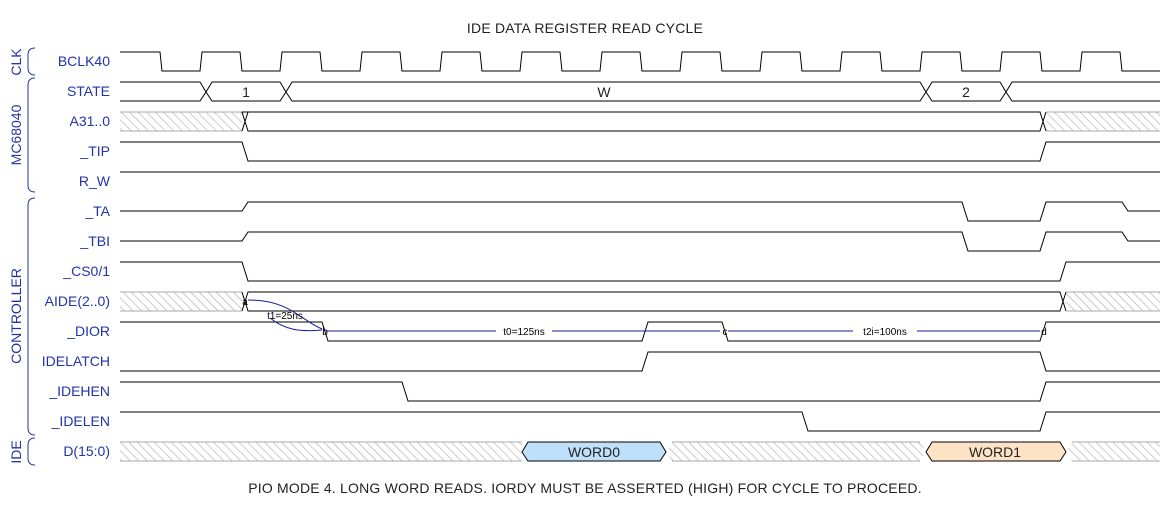 This screenshot has width=1170, height=512. Describe the element at coordinates (16, 451) in the screenshot. I see `group-label-ide: IDE` at that location.